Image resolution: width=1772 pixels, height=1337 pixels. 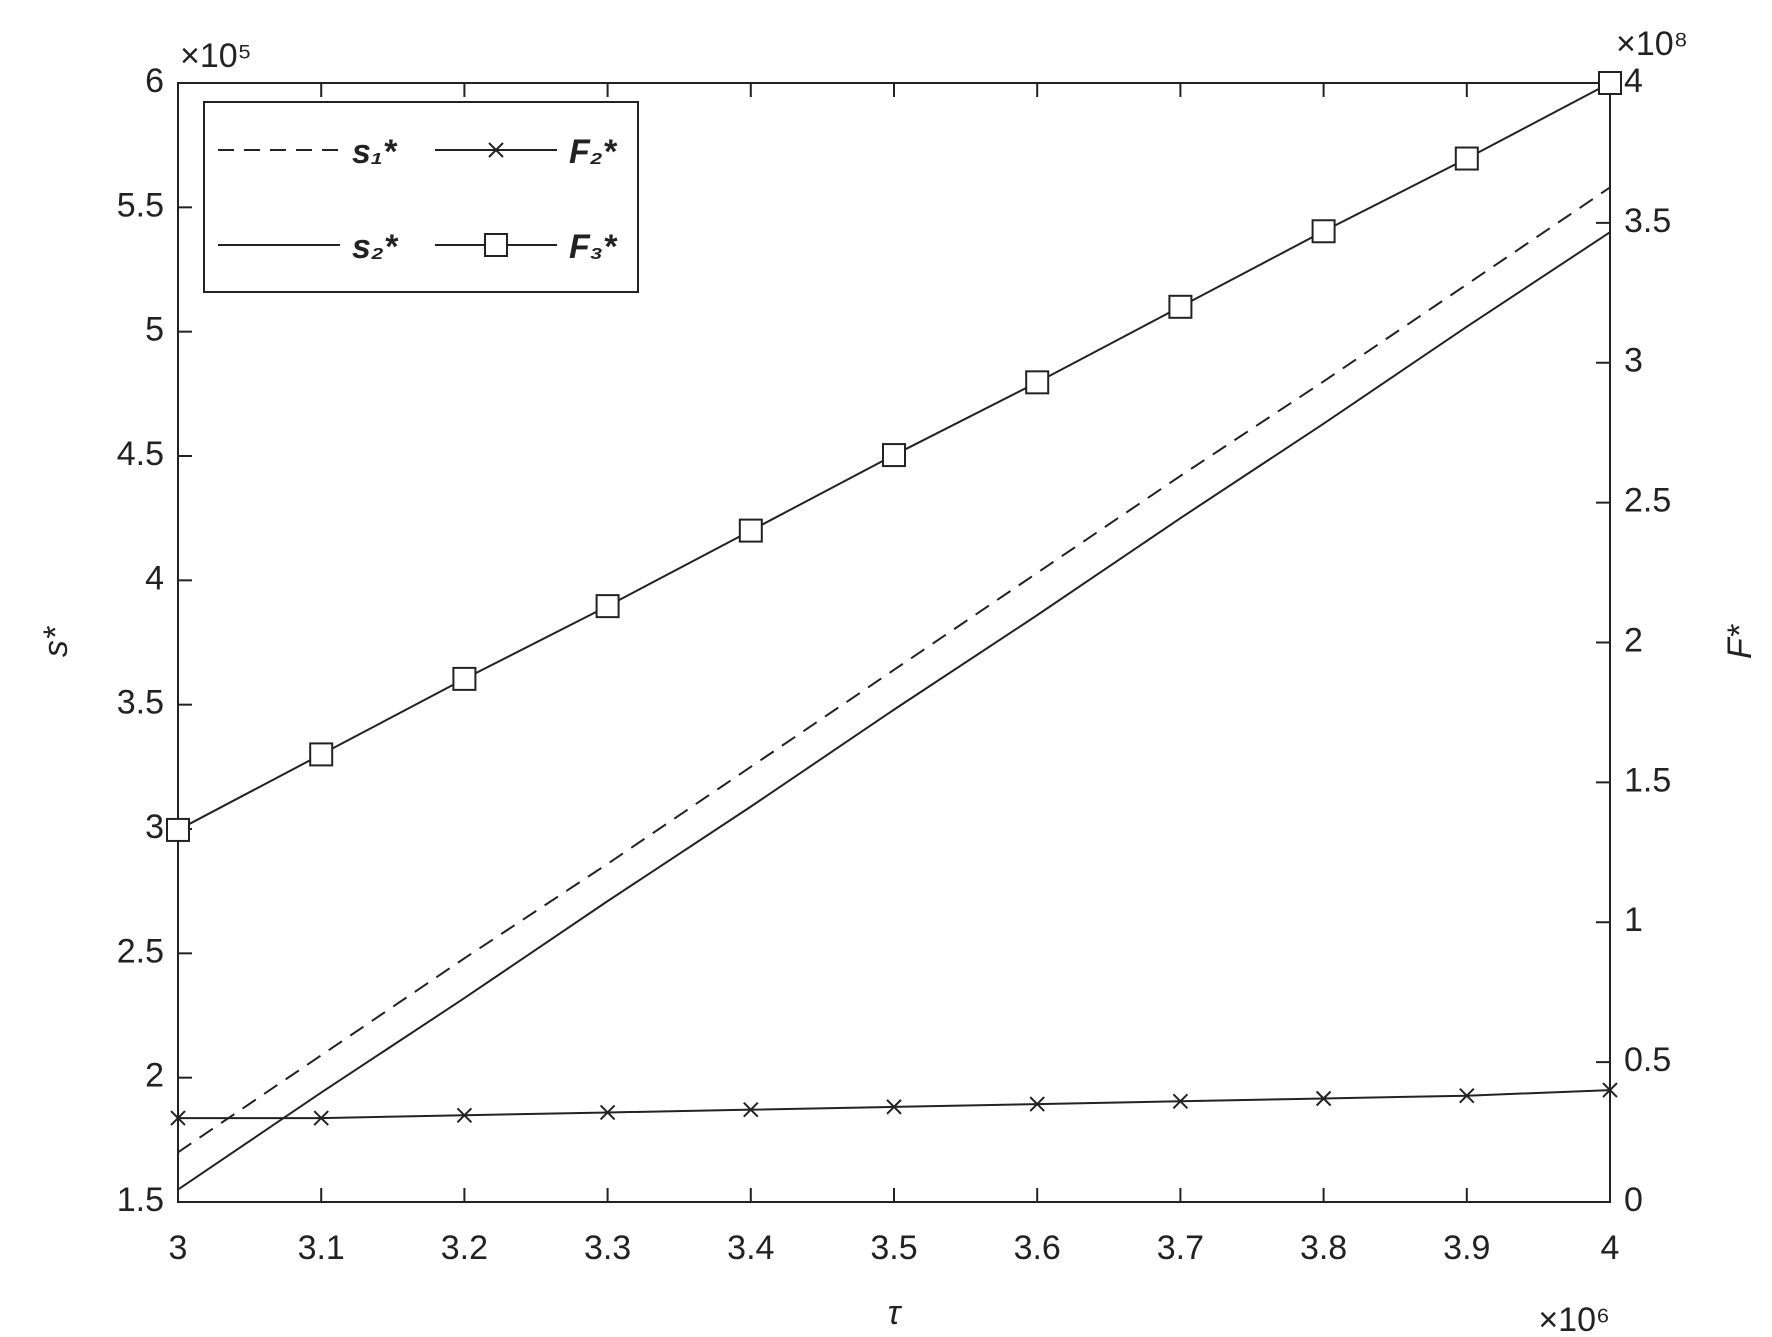 I want to click on x-tick-label: 3.8, so click(x=1323, y=1248).